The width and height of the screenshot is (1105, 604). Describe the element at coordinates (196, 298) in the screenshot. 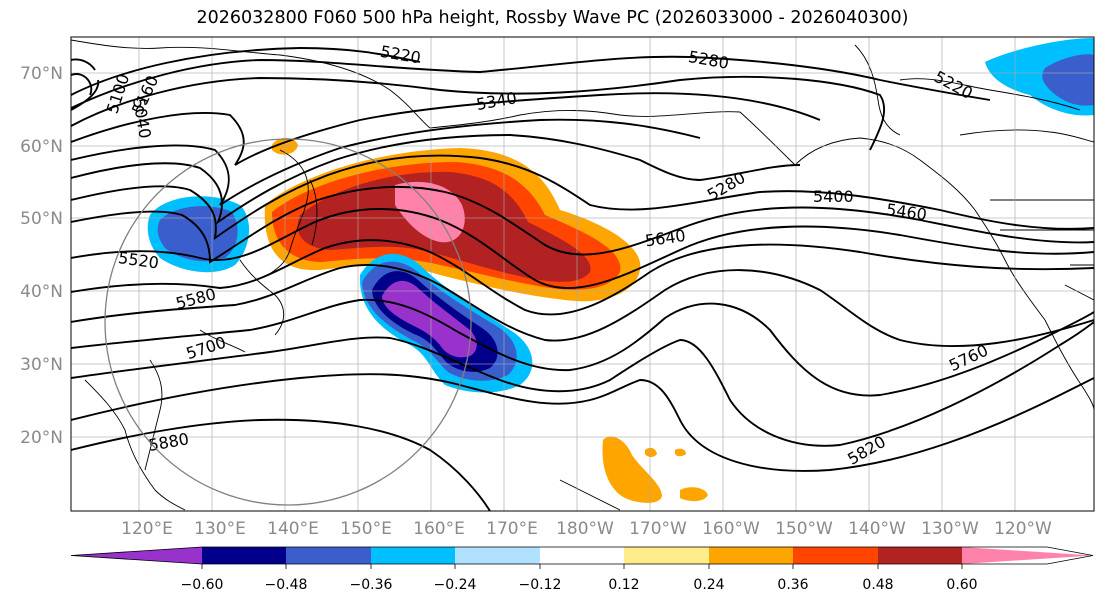

I see `contour-label: 5580` at that location.